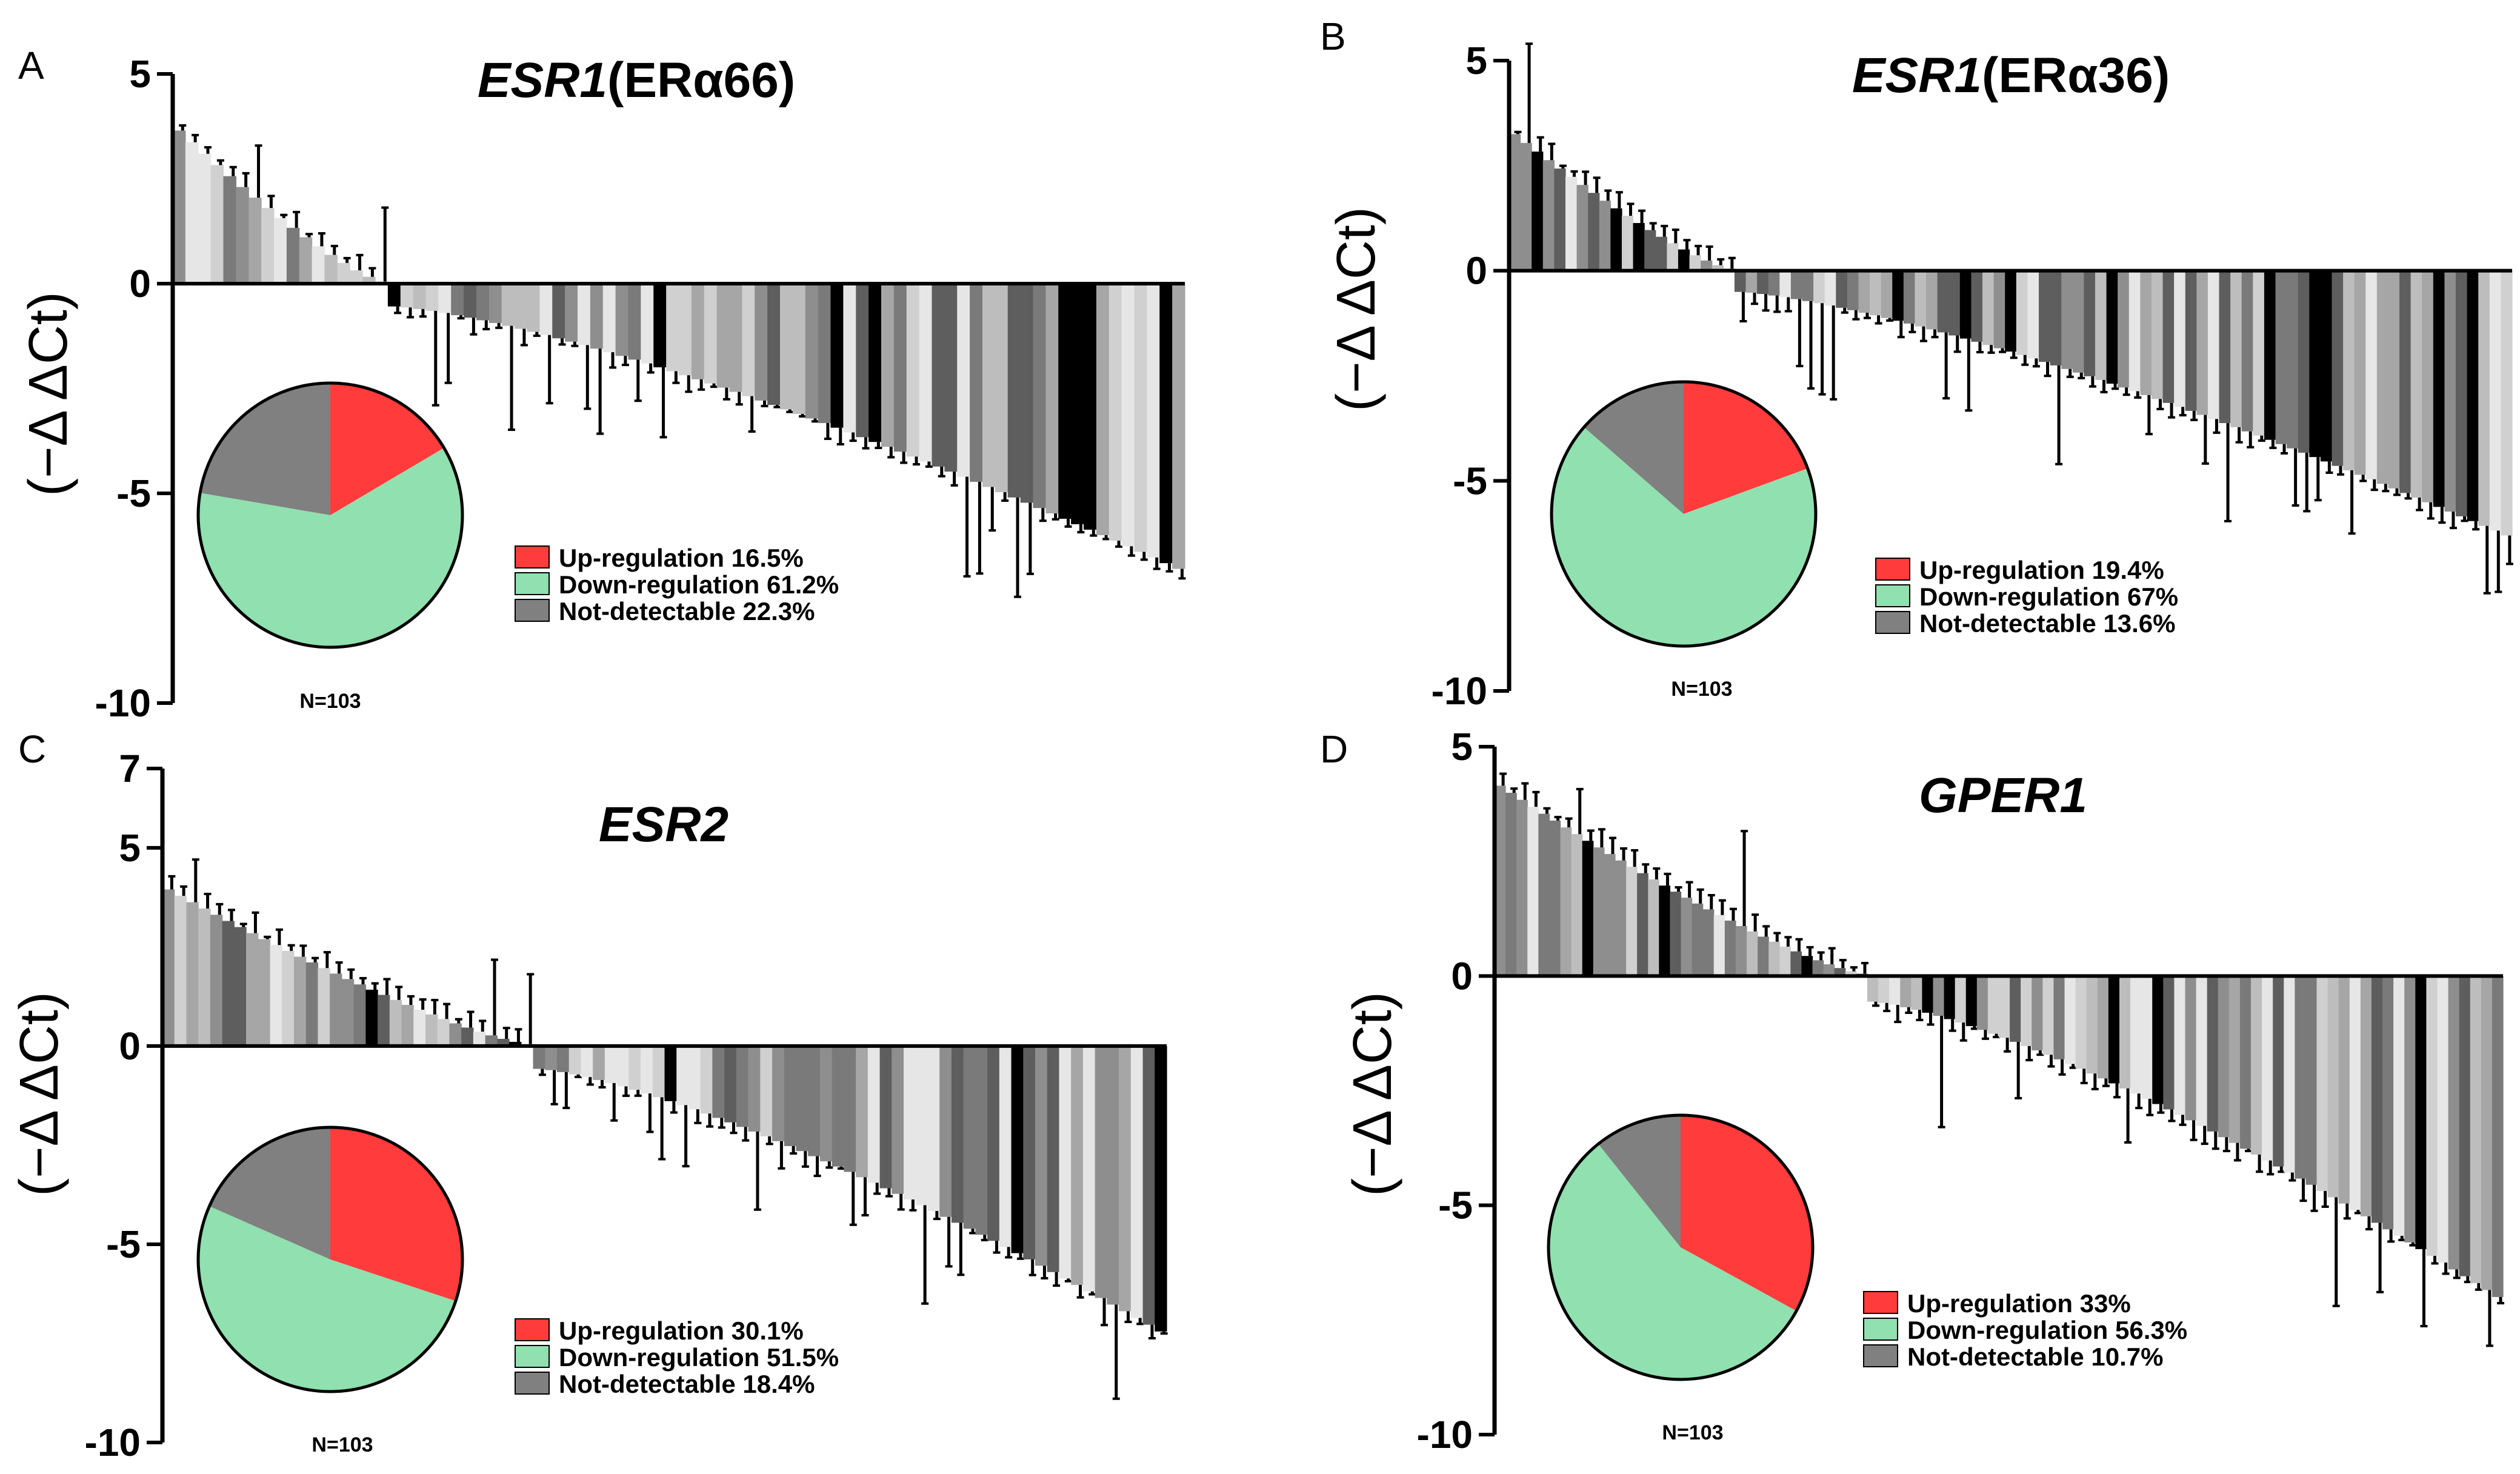 This screenshot has width=2520, height=1474. I want to click on legend-label: Down-regulation 51.5%, so click(699, 1357).